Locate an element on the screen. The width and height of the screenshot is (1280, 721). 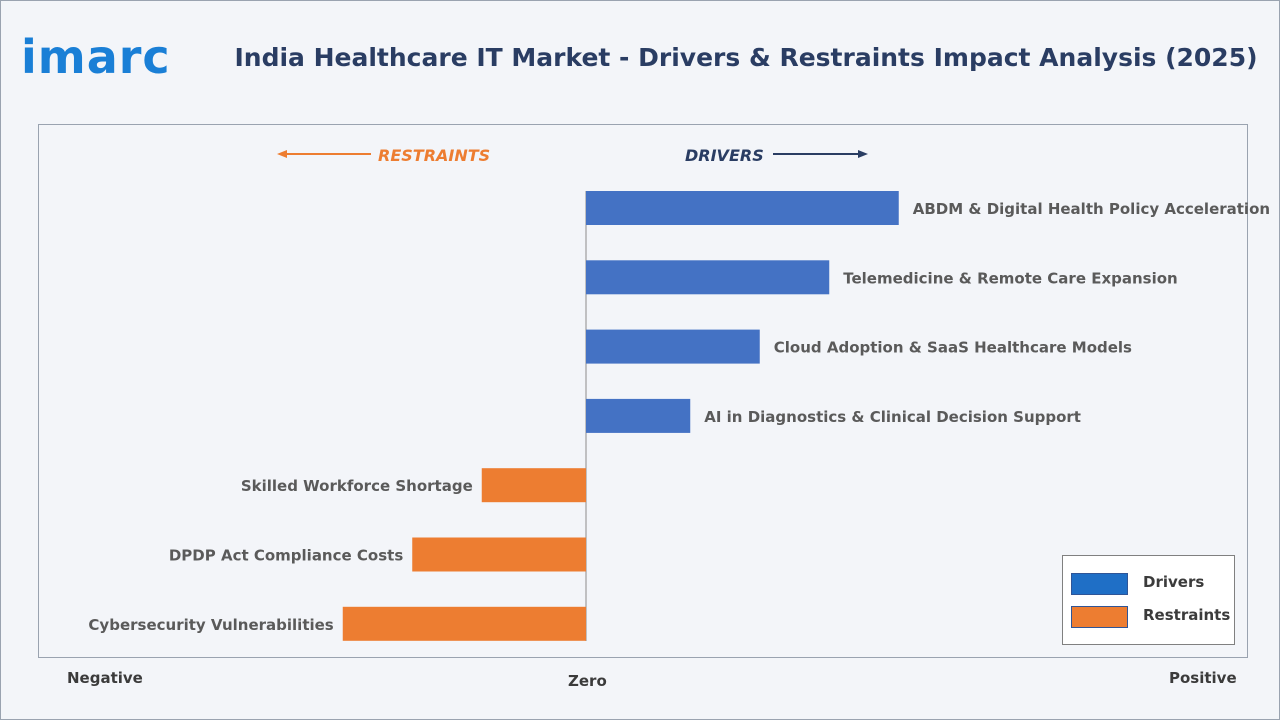
category-label-1: Telemedicine & Remote Care Expansion is located at coordinates (1010, 278).